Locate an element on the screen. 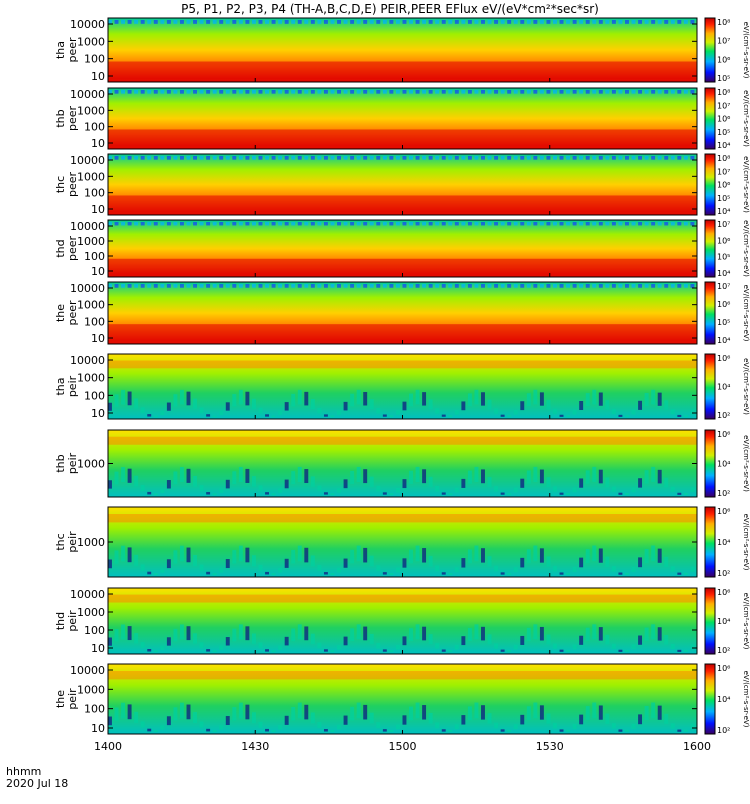 This screenshot has width=750, height=804. colorbar-axis-label: eV/(cm²-s-sr-eV) is located at coordinates (746, 542).